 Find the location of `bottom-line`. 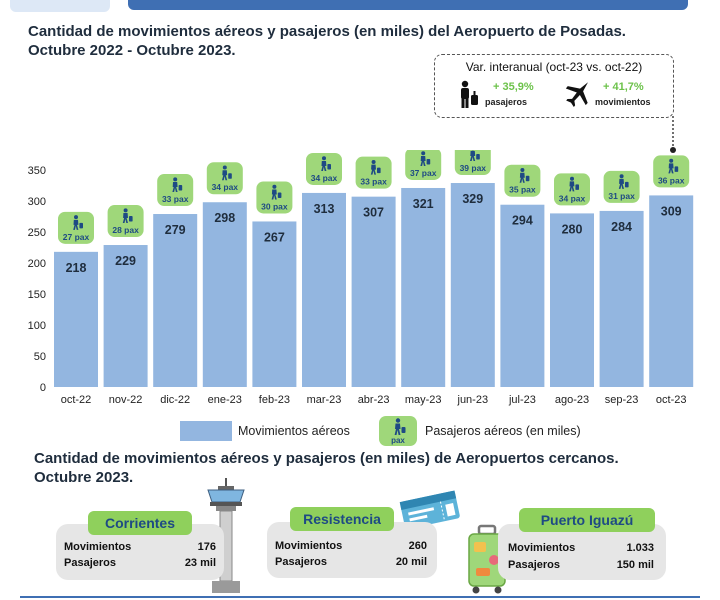

bottom-line is located at coordinates (360, 597).